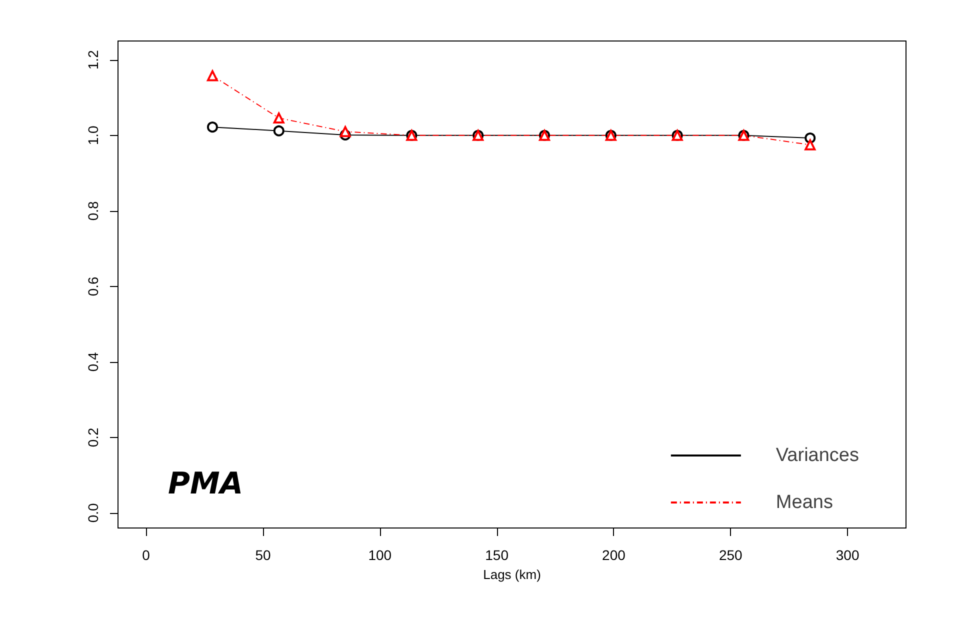 This screenshot has height=635, width=962. What do you see at coordinates (93, 210) in the screenshot?
I see `y-tick-label: 0.8` at bounding box center [93, 210].